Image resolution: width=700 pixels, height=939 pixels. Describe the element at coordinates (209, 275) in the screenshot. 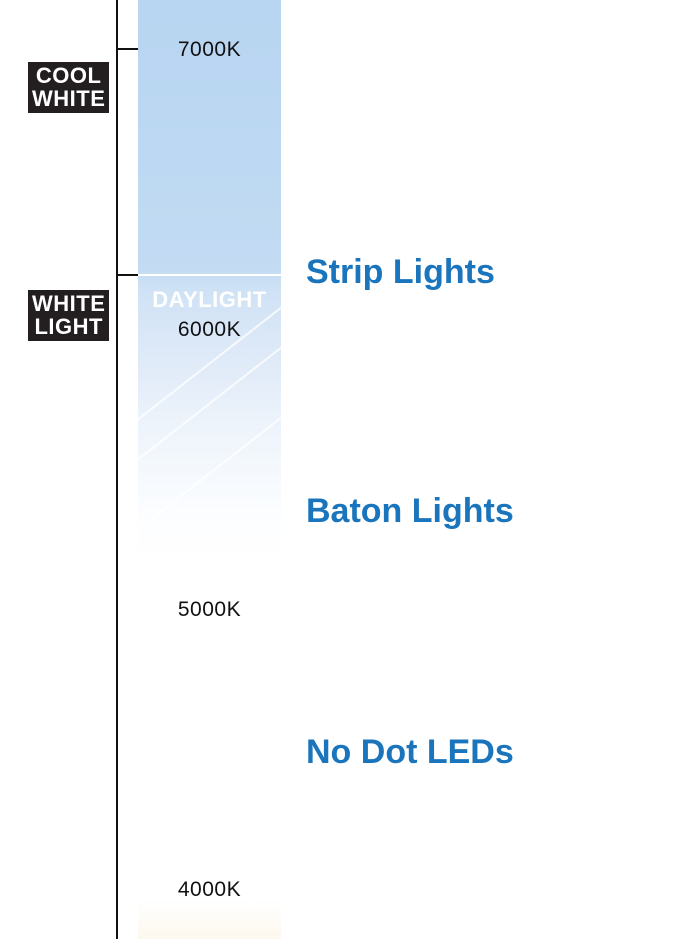

I see `band-divider` at that location.